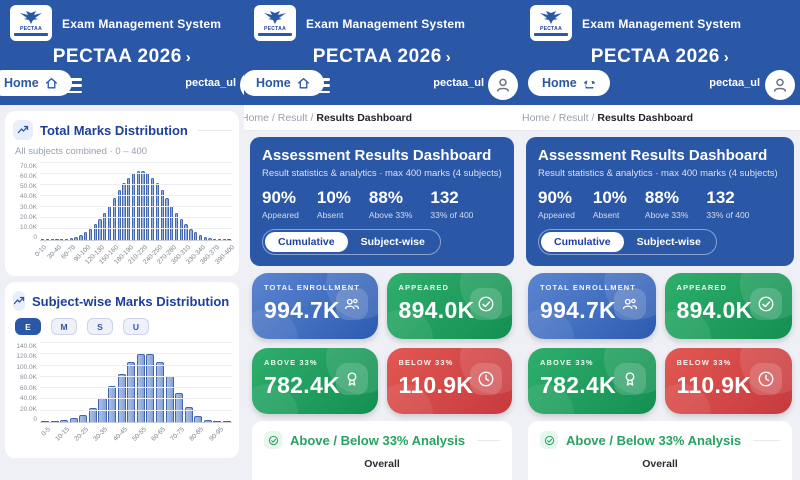  I want to click on person-icon, so click(503, 85).